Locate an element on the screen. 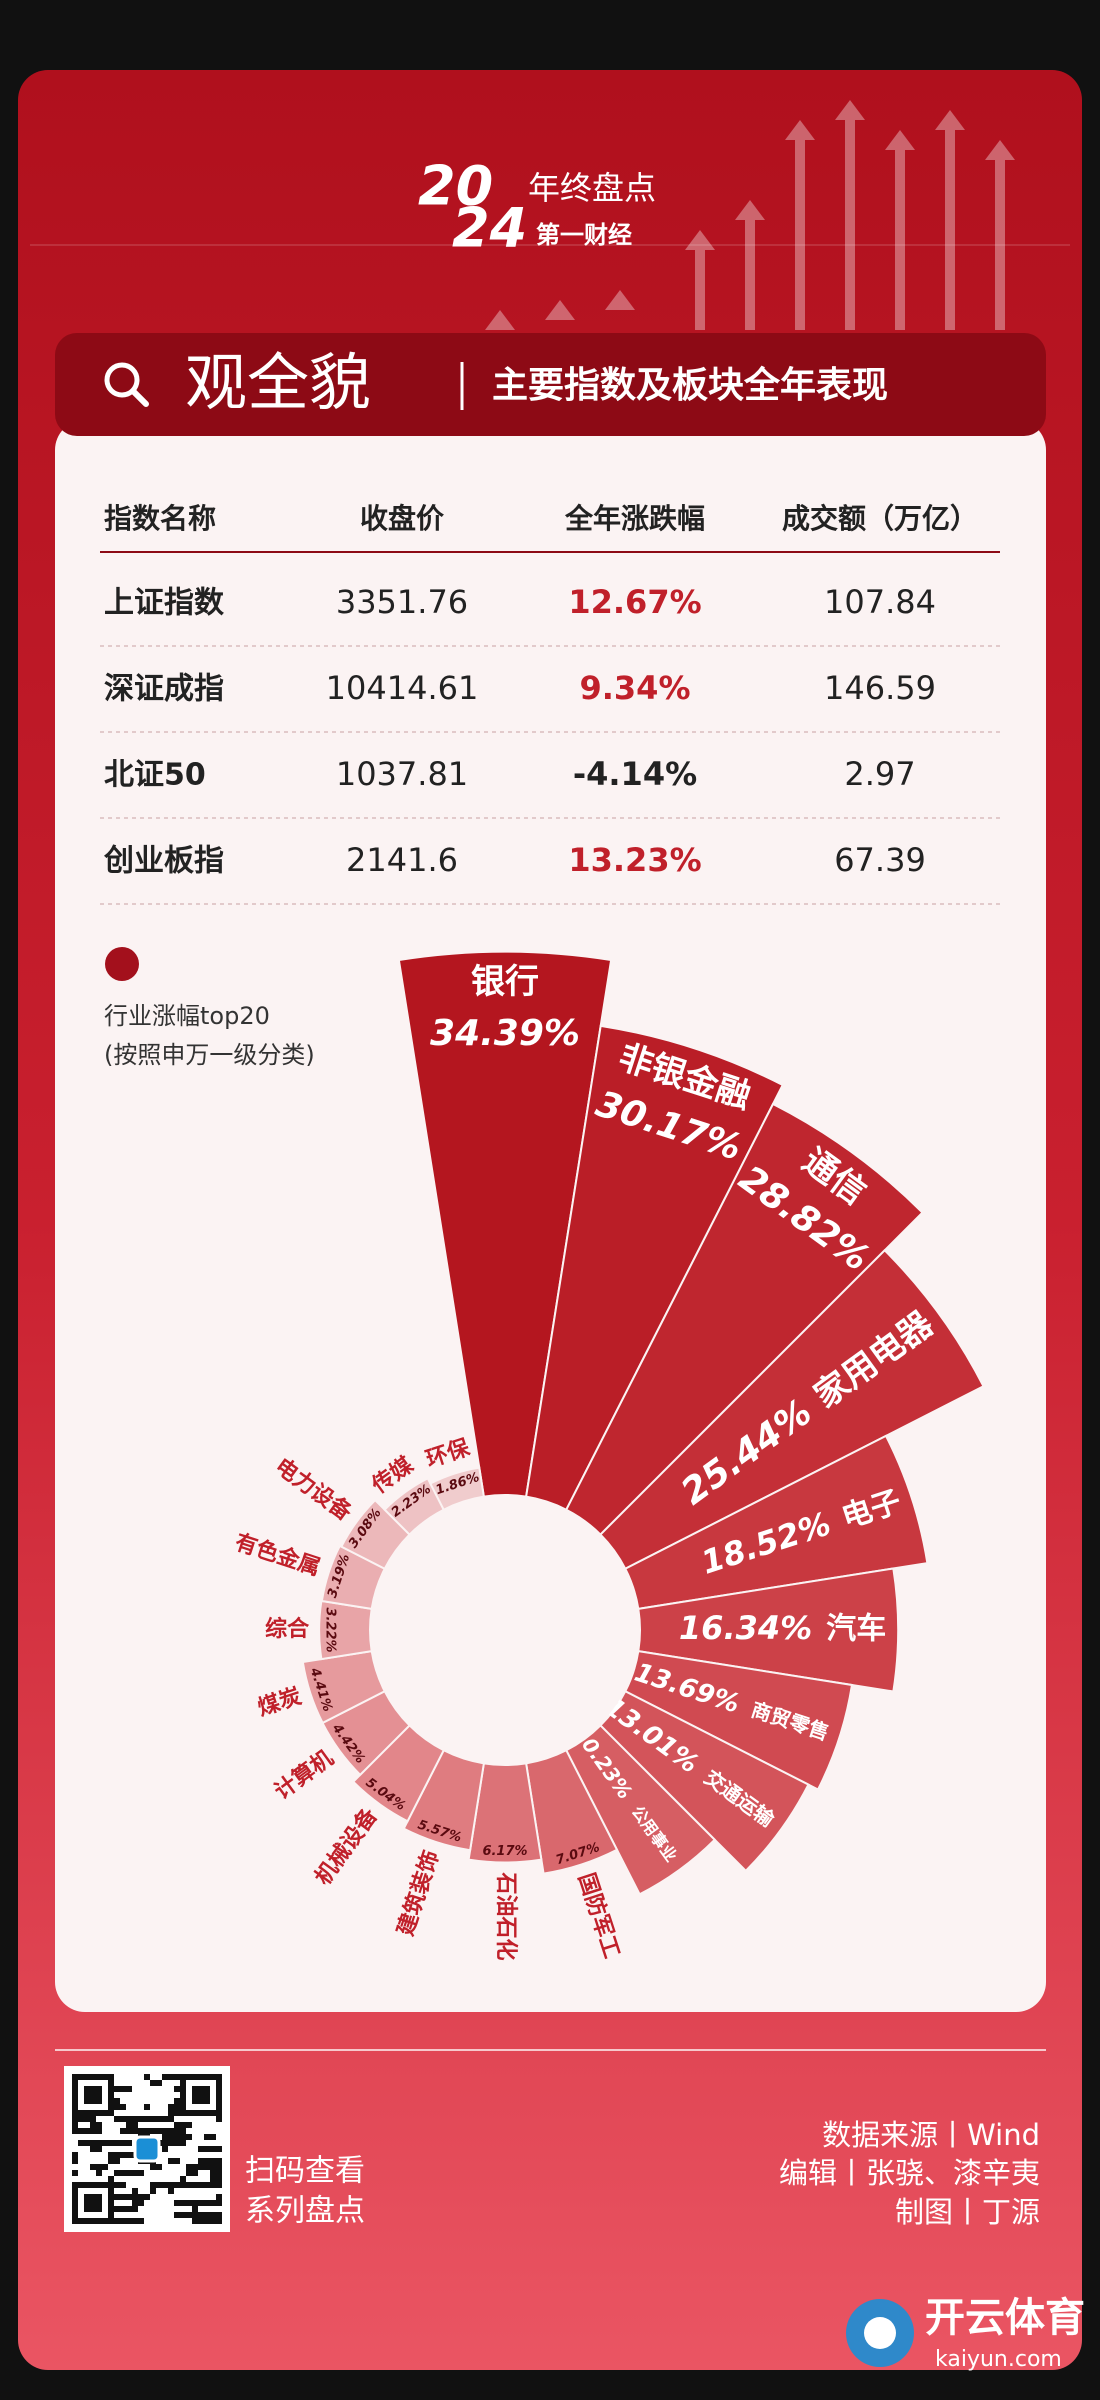 This screenshot has width=1100, height=2400. header-title: 年终盘点 is located at coordinates (592, 188).